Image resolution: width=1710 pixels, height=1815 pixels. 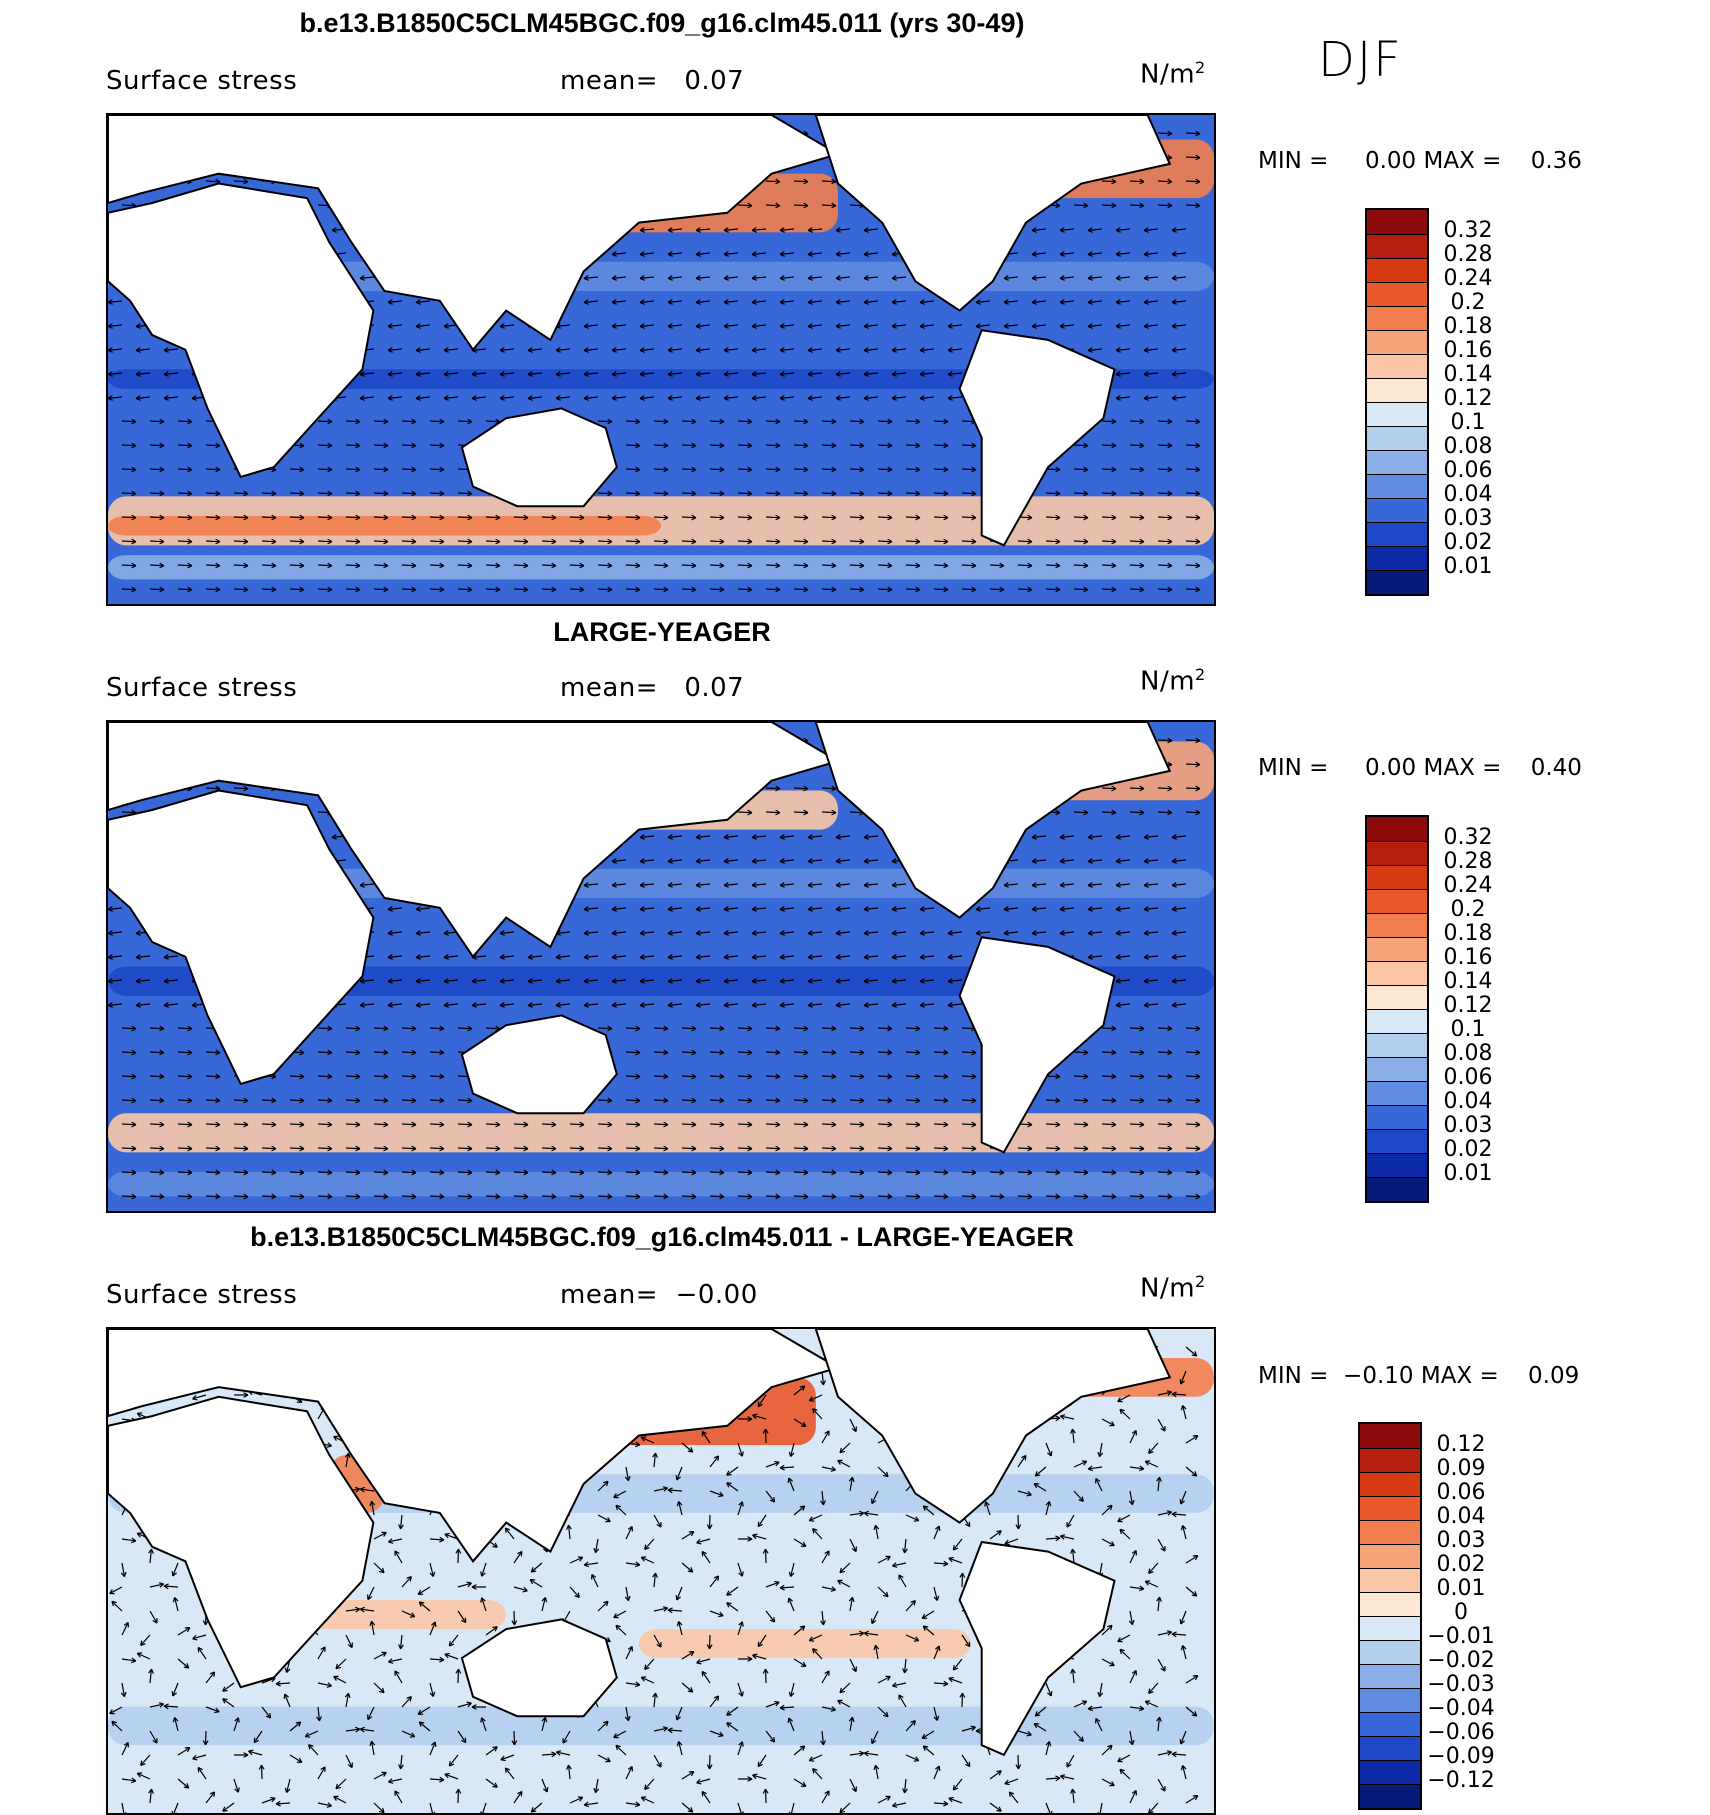 What do you see at coordinates (1293, 1376) in the screenshot?
I see `min-label: MIN =` at bounding box center [1293, 1376].